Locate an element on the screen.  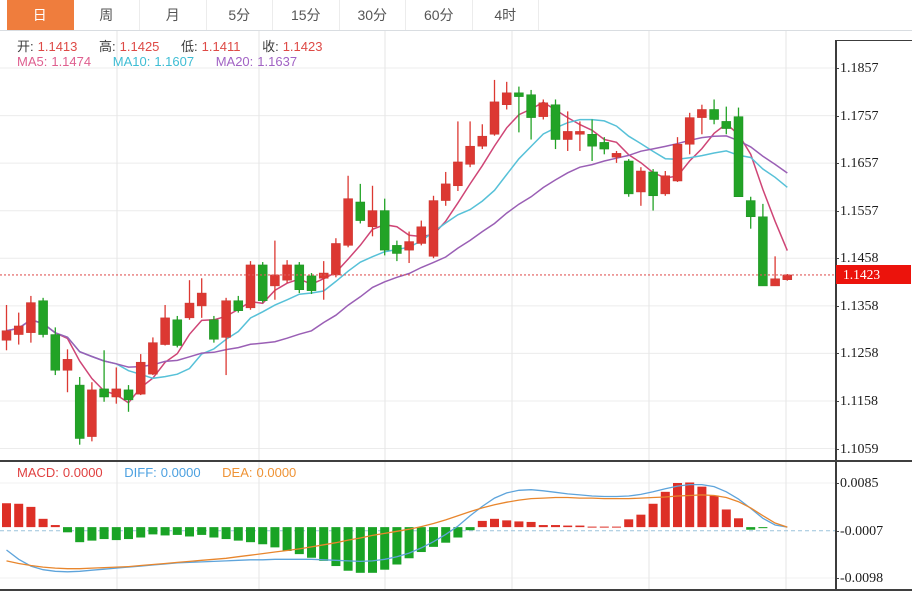
tab-5min: 5分 is located at coordinates (240, 15).